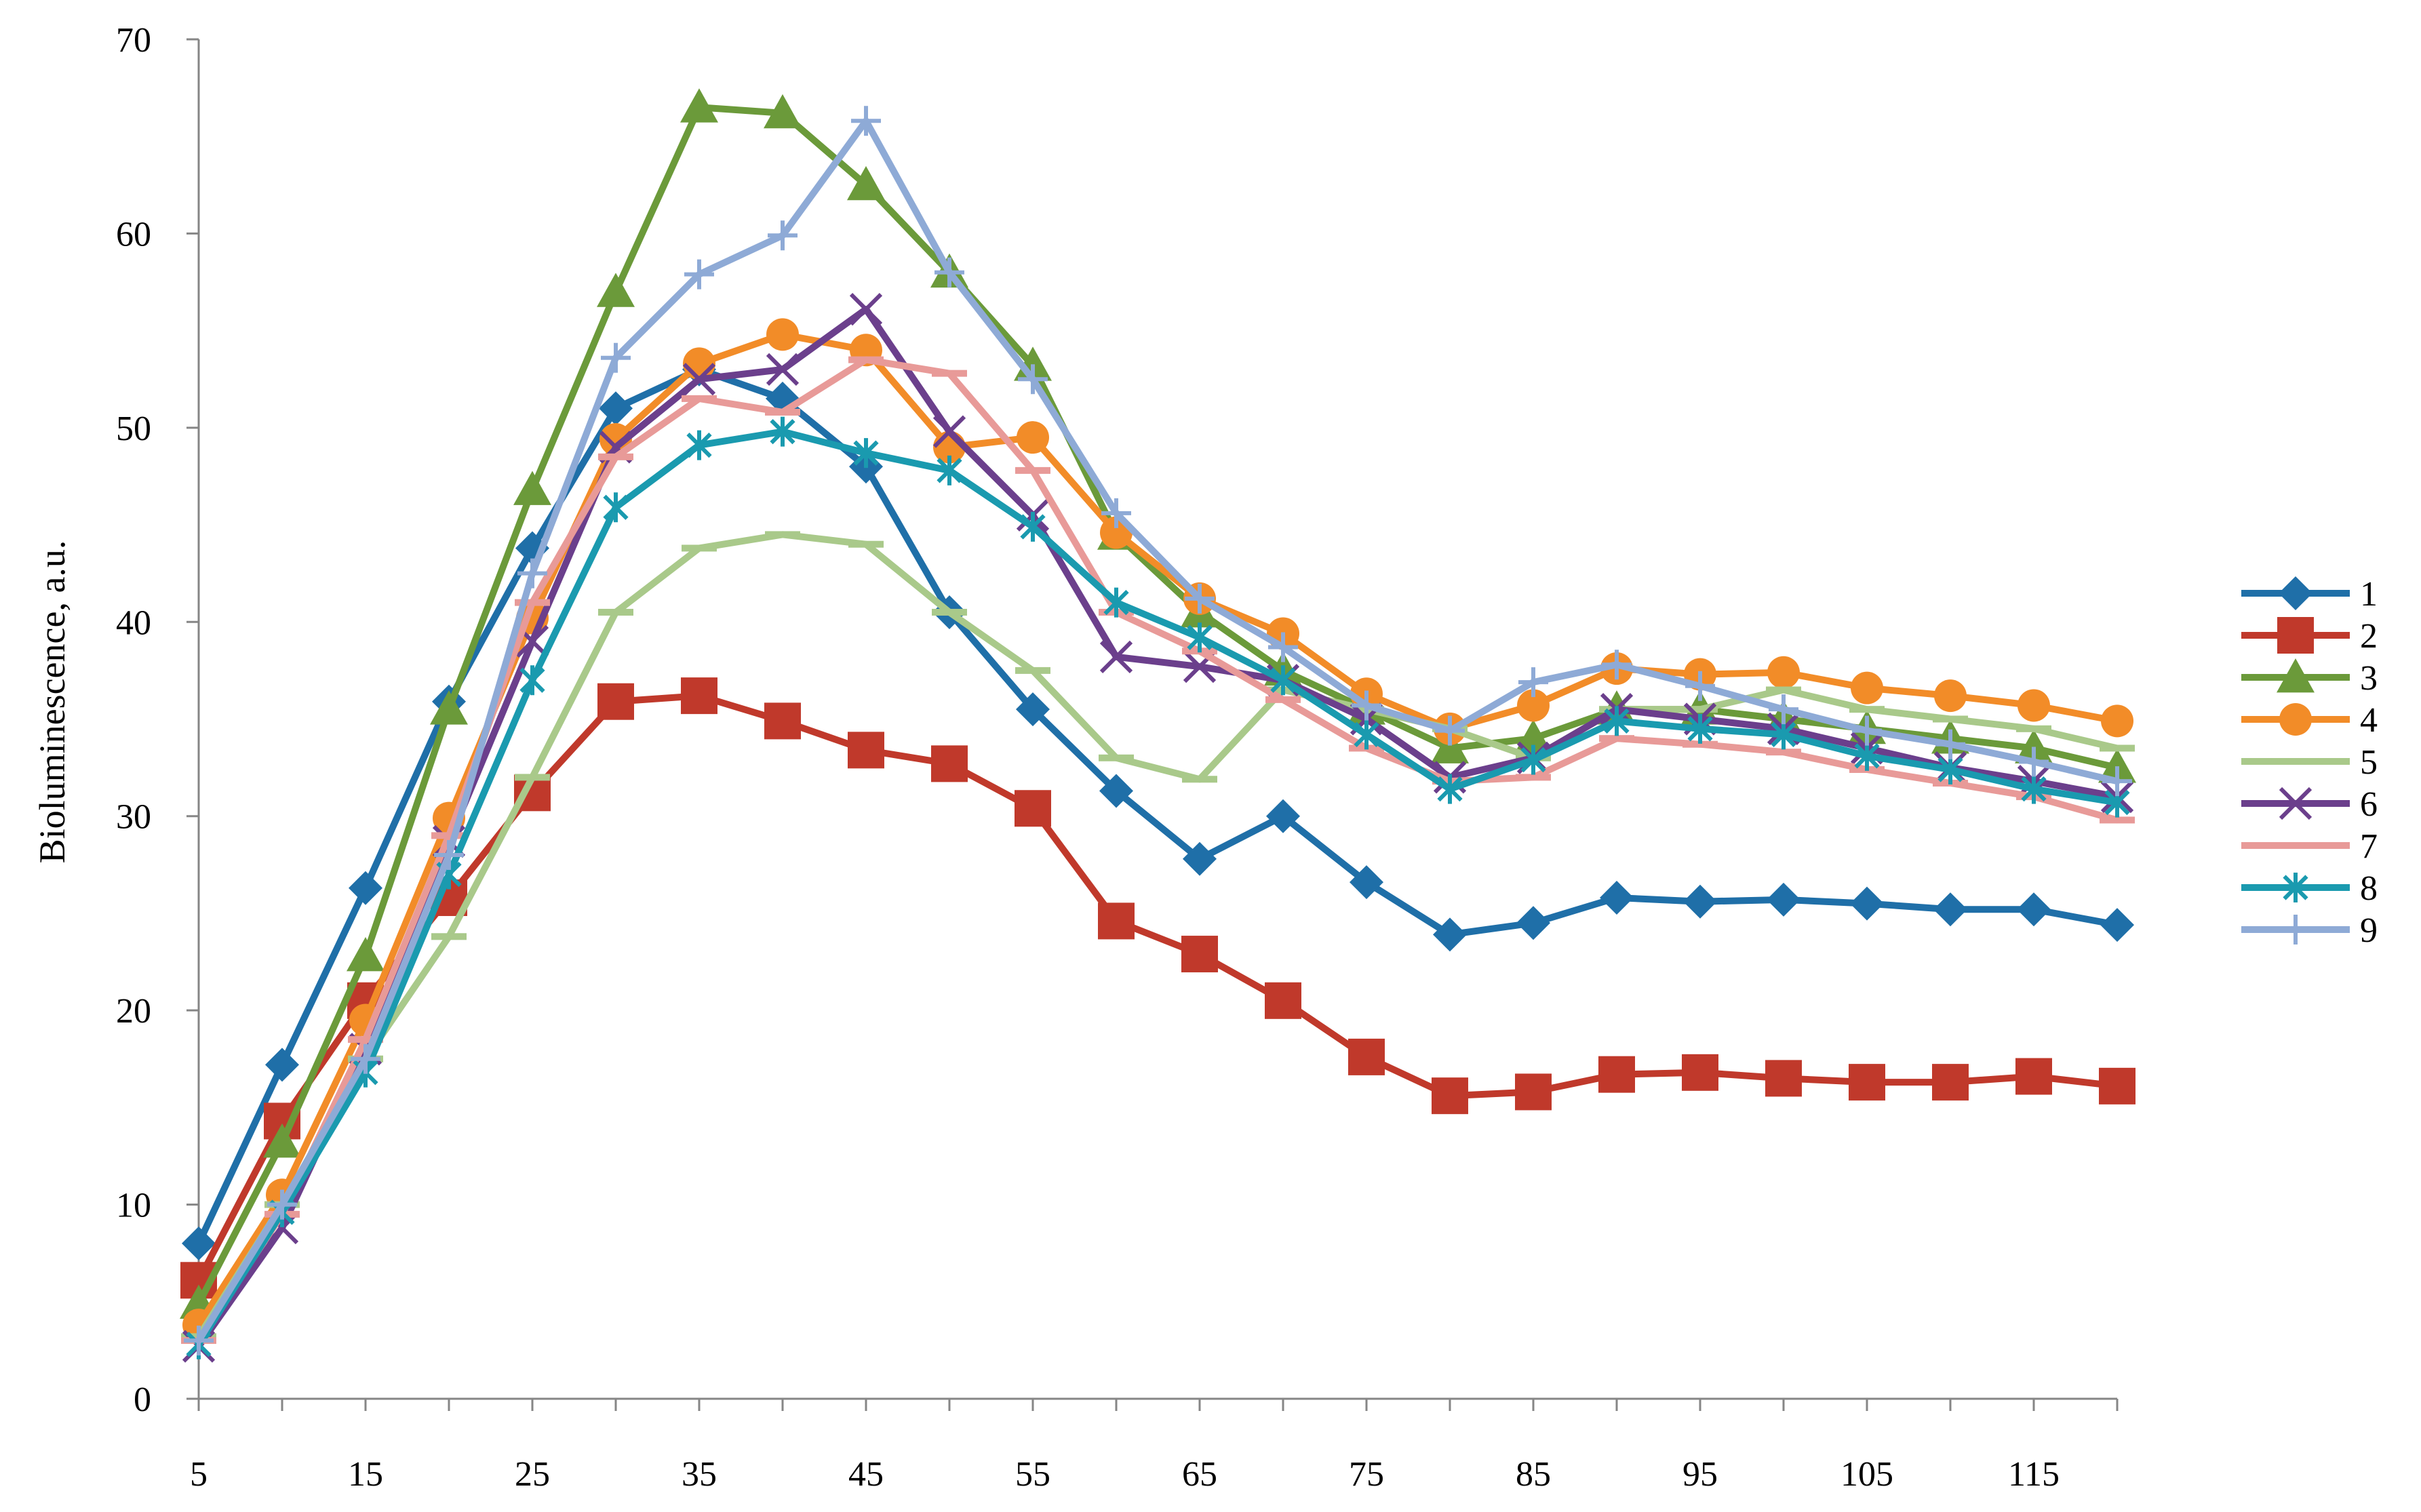 The height and width of the screenshot is (1512, 2421). What do you see at coordinates (1032, 1474) in the screenshot?
I see `x-tick-label: 55` at bounding box center [1032, 1474].